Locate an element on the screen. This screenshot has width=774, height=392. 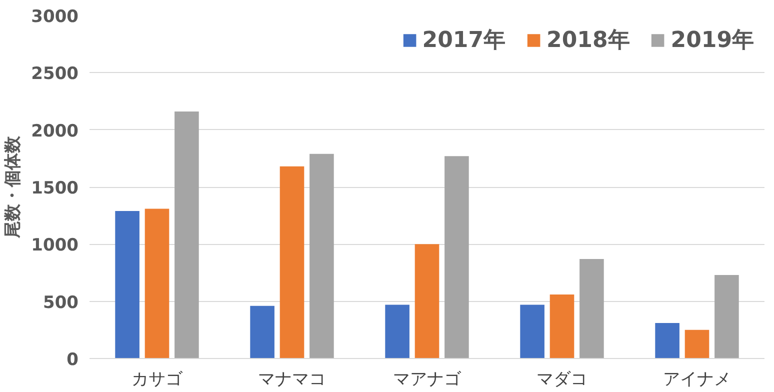
legend-label: 2018年 is located at coordinates (588, 41).